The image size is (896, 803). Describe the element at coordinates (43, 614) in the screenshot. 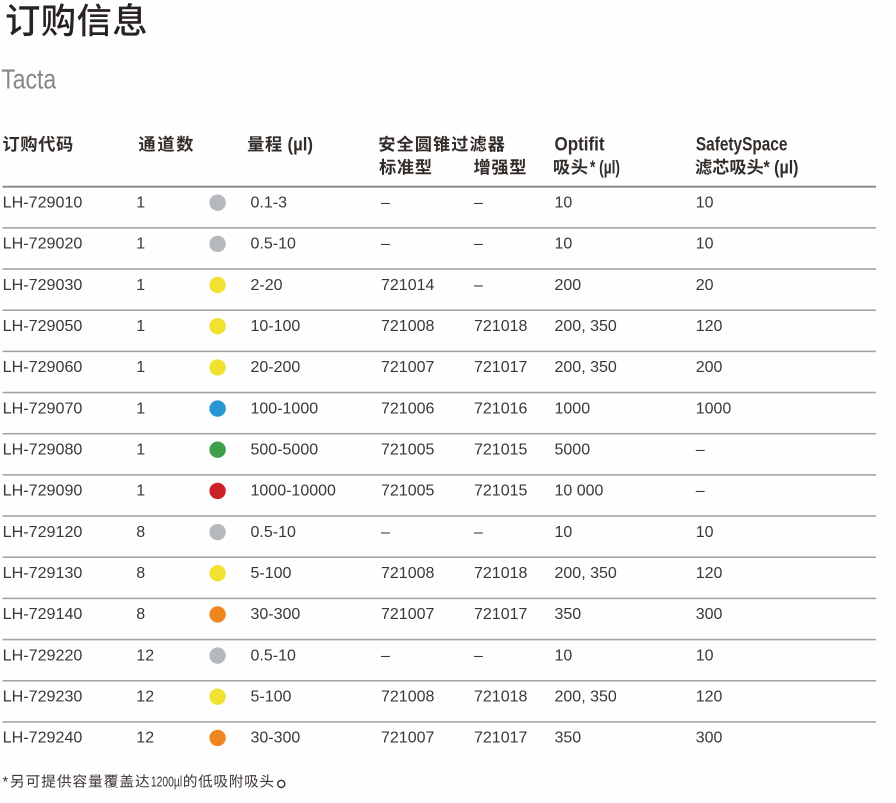

I see `svg-text: LH-729140` at that location.